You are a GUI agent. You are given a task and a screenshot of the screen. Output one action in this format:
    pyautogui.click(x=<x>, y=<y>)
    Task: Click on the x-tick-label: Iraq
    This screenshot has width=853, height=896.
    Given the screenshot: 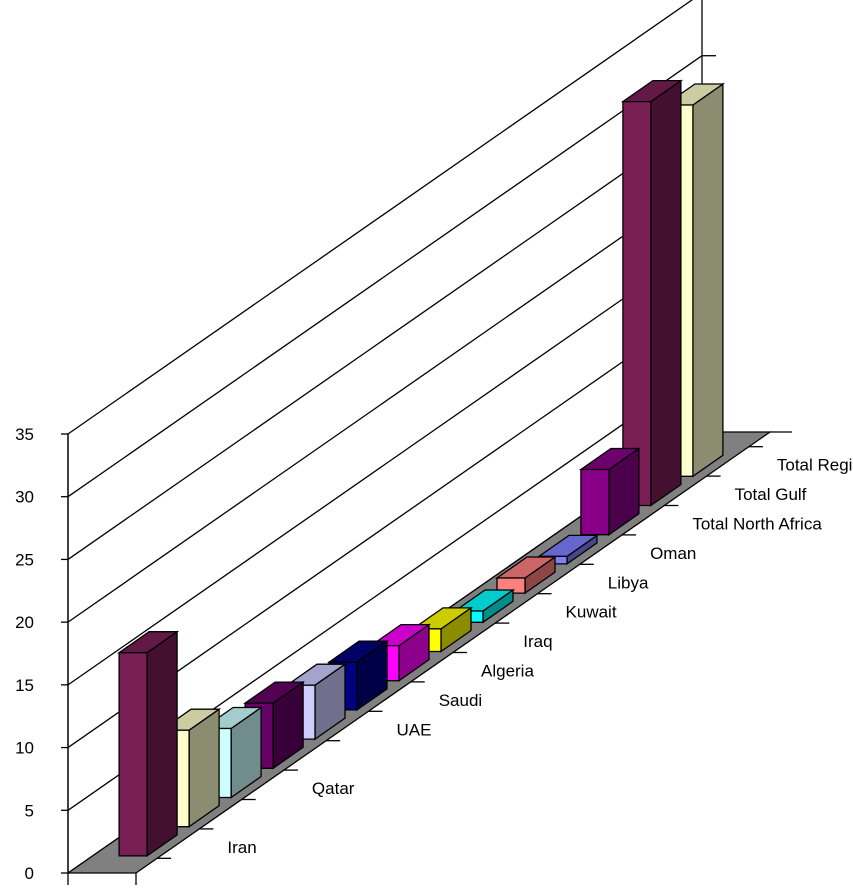 What is the action you would take?
    pyautogui.click(x=537, y=641)
    